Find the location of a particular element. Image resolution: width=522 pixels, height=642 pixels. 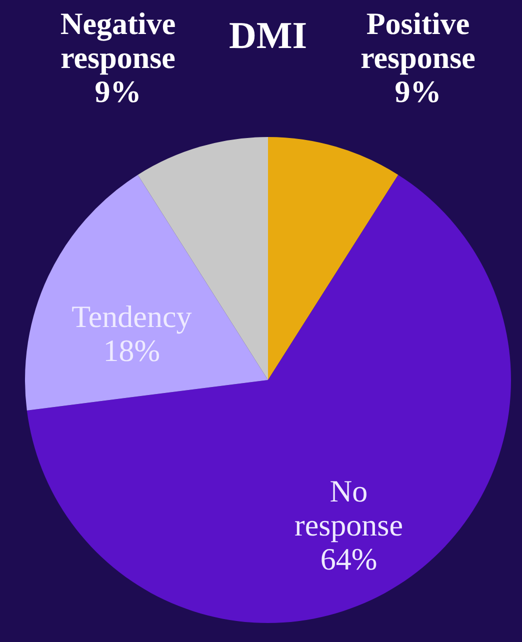

slice-label: No response is located at coordinates (348, 507).